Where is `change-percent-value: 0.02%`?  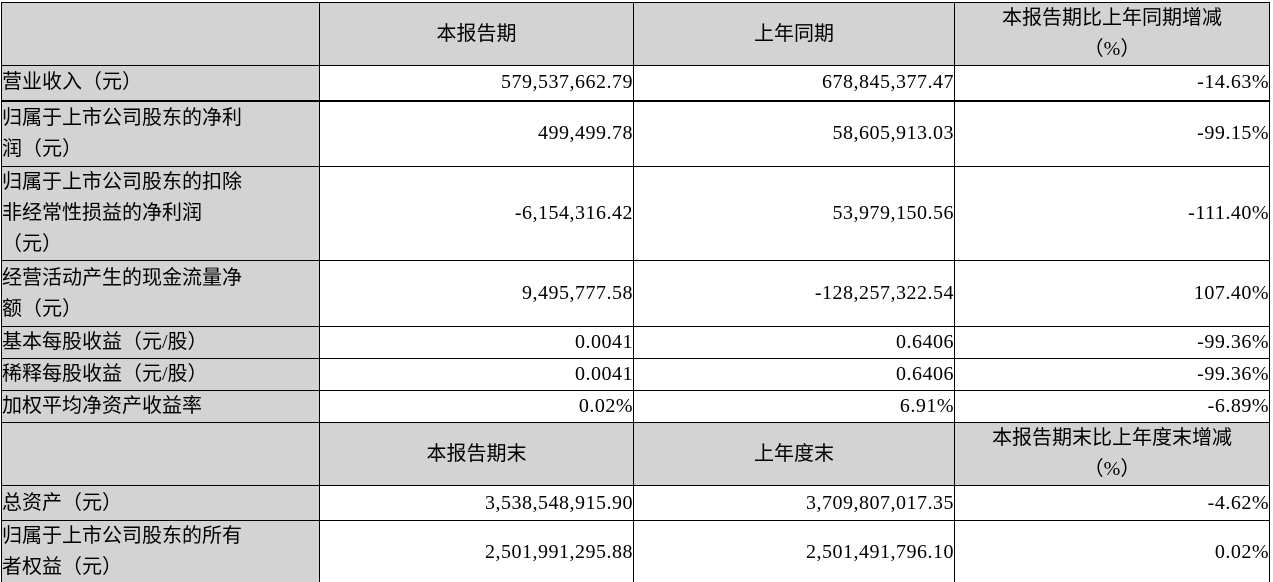 change-percent-value: 0.02% is located at coordinates (1112, 551).